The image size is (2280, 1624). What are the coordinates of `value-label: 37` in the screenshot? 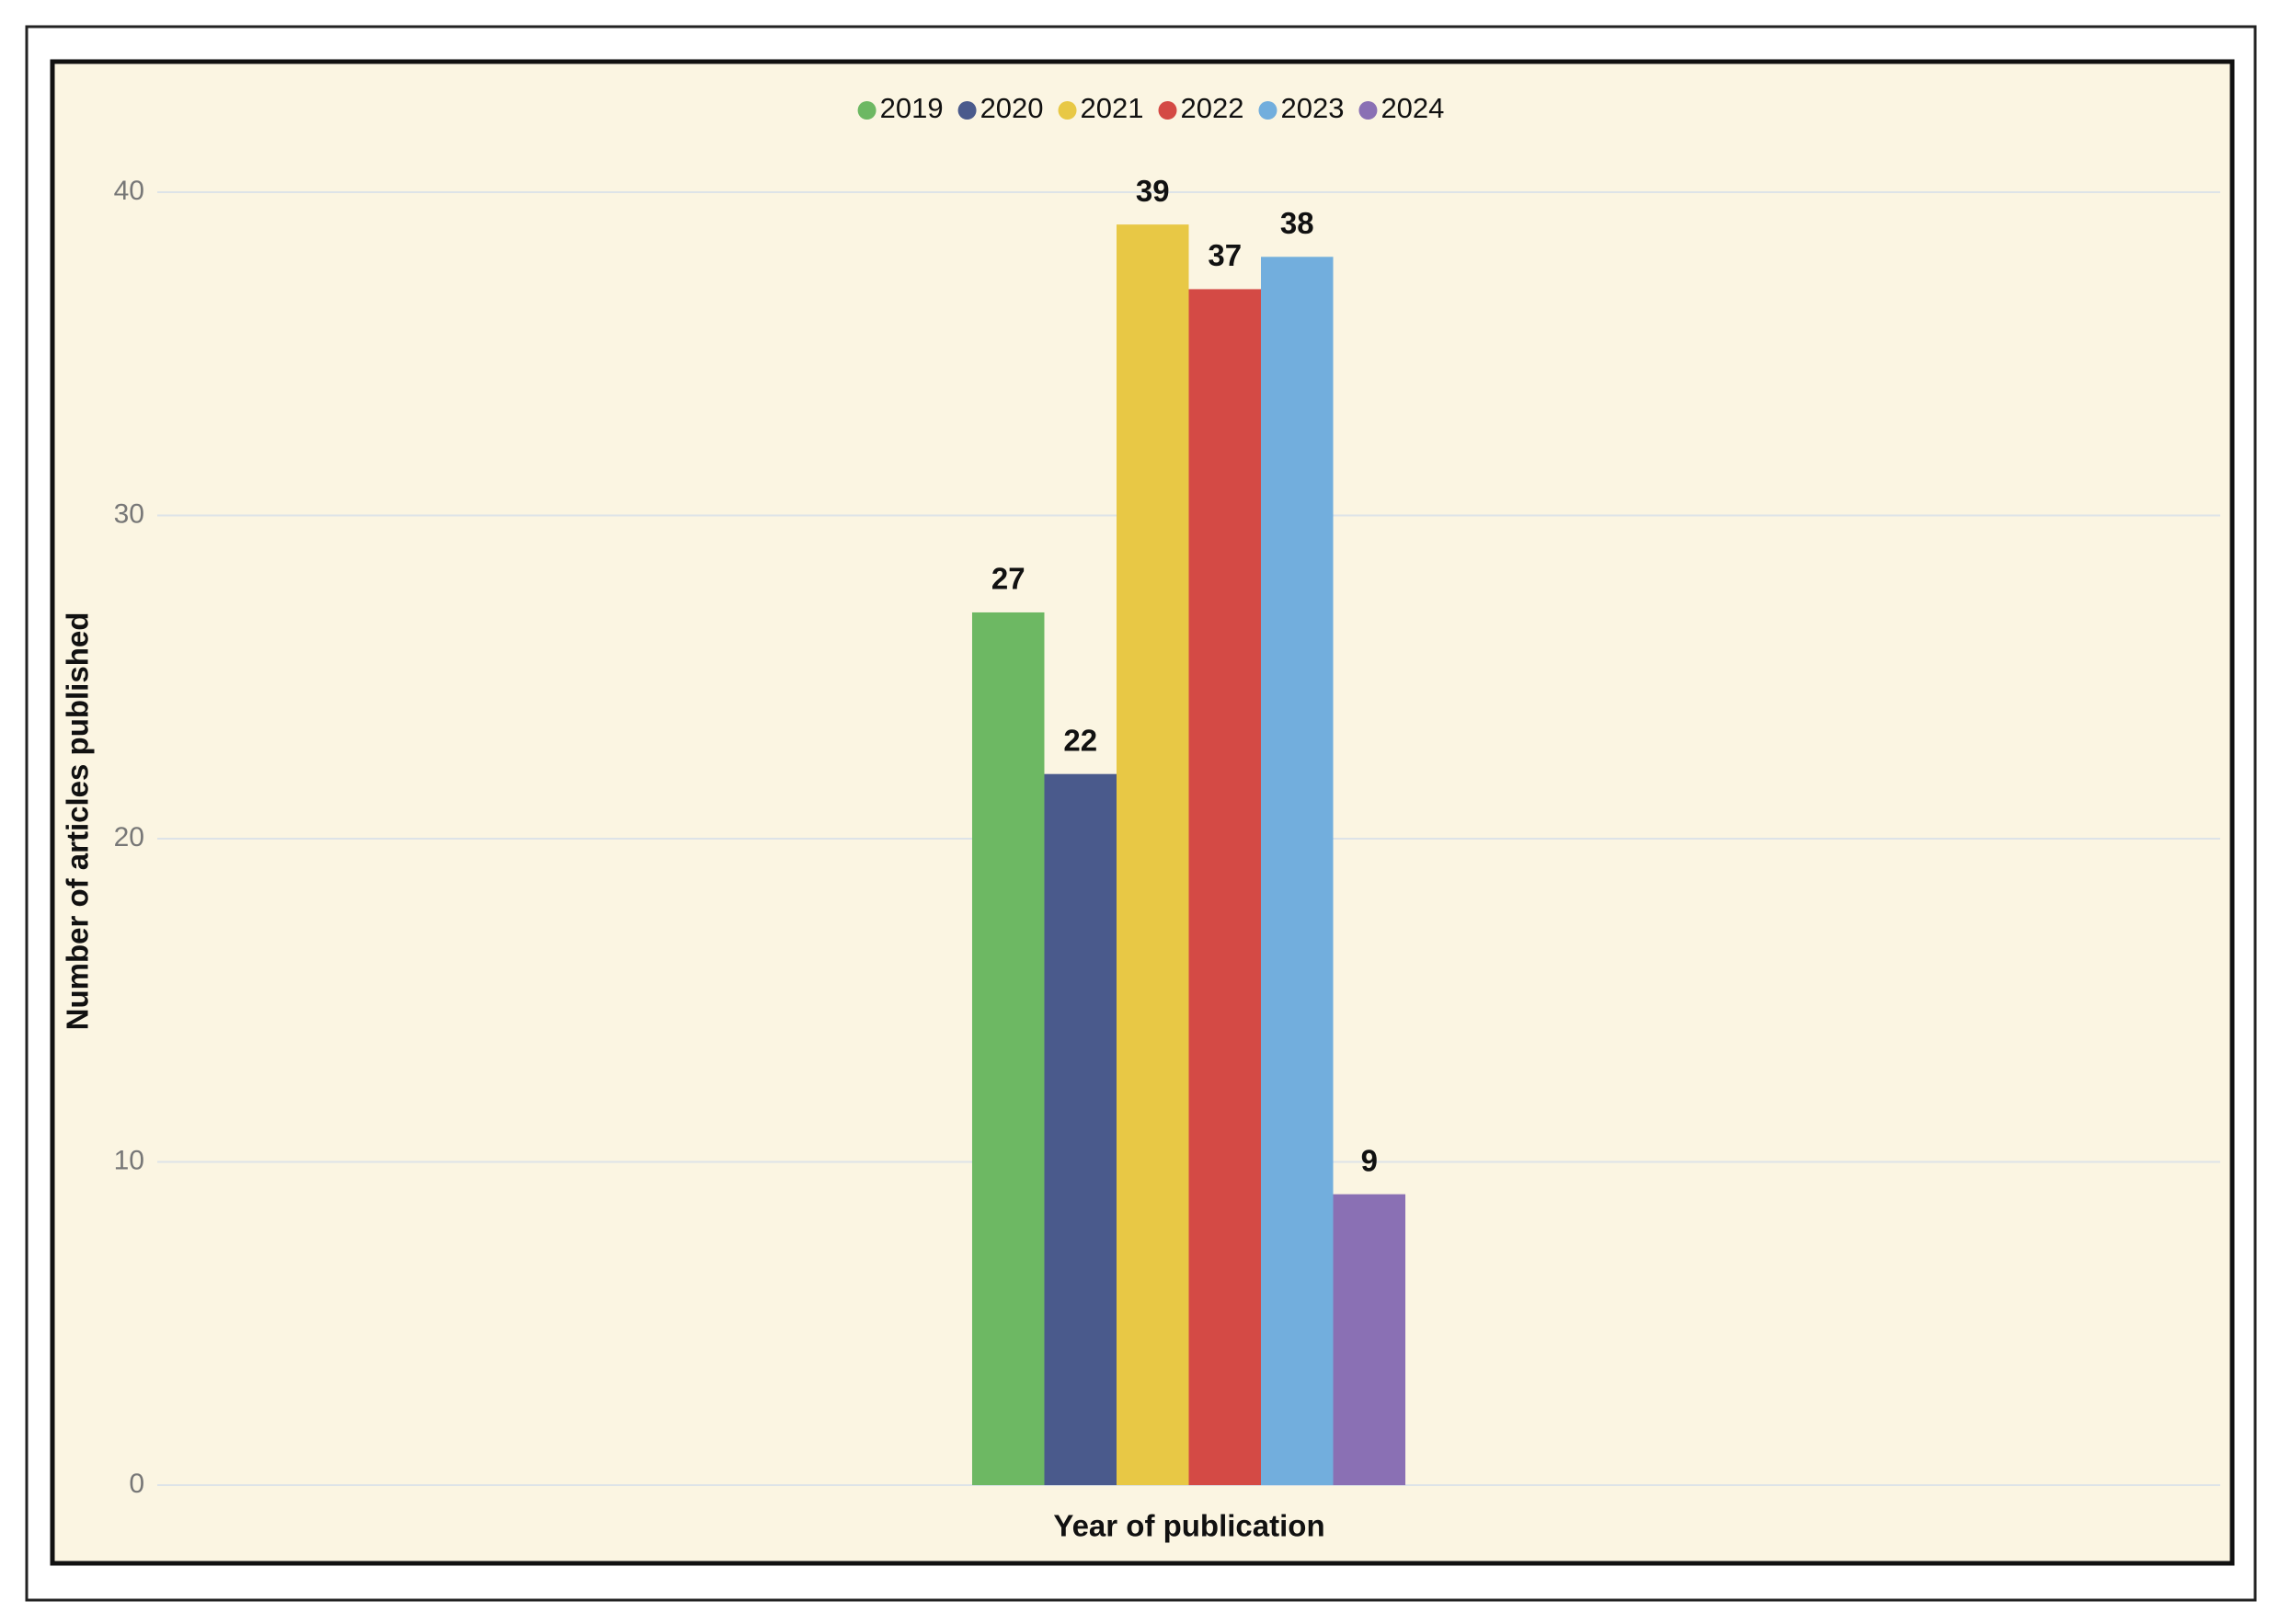 It's located at (1225, 255).